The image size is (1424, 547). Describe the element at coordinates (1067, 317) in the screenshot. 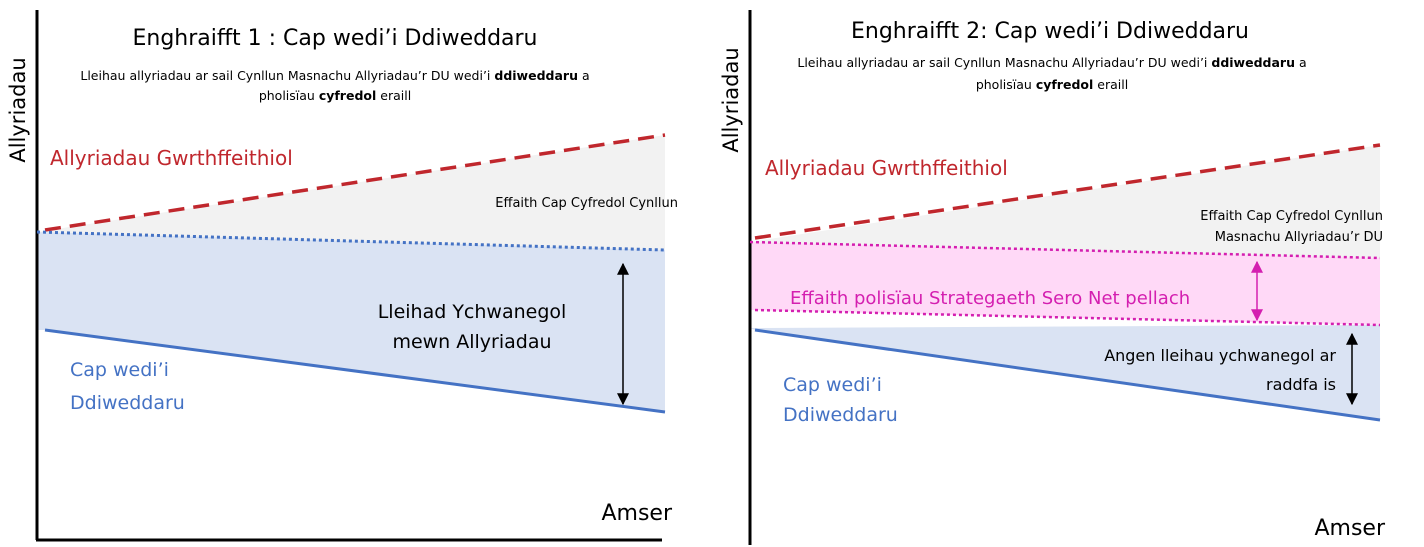

I see `net-zero-line` at that location.